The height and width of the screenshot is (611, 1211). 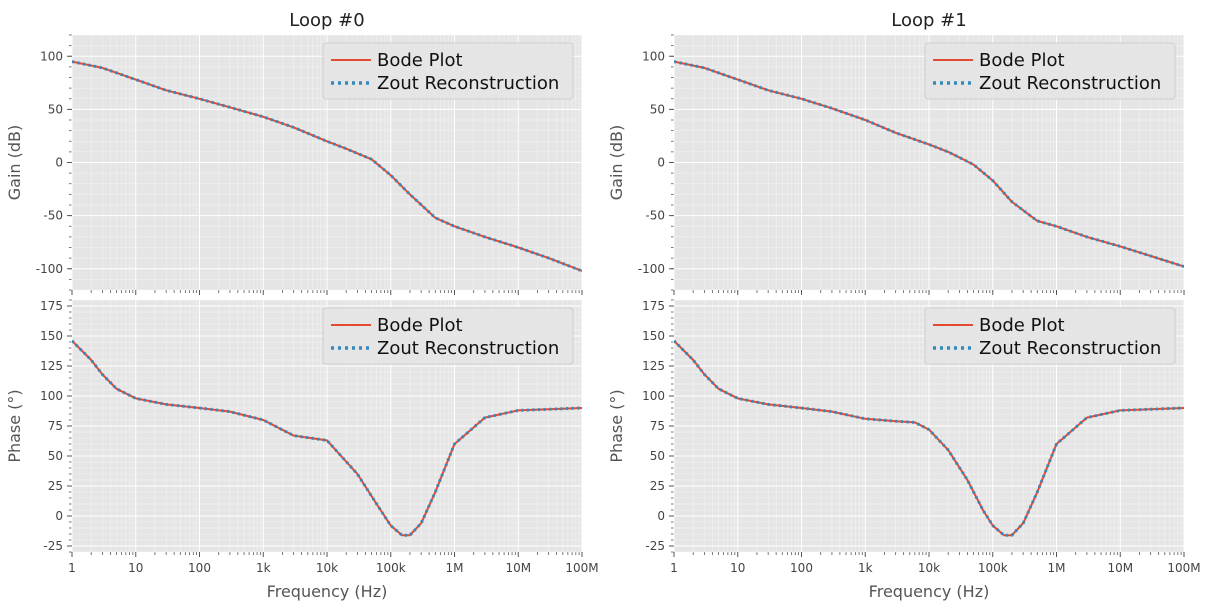 I want to click on chart-title: Loop #0, so click(x=326, y=20).